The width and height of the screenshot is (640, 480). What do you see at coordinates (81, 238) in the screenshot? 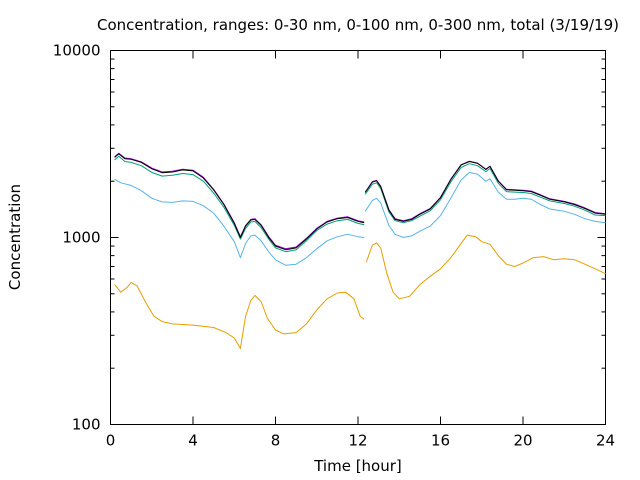
I see `y-tick-label: 1000` at bounding box center [81, 238].